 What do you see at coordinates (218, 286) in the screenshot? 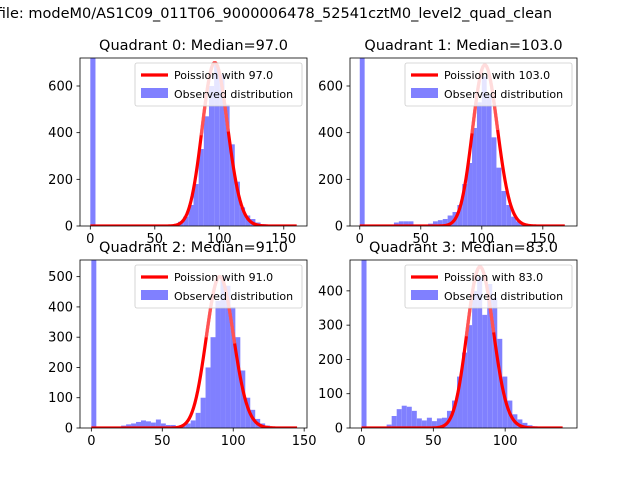
I see `legend: Poission with 91.0 Observed distribution` at bounding box center [218, 286].